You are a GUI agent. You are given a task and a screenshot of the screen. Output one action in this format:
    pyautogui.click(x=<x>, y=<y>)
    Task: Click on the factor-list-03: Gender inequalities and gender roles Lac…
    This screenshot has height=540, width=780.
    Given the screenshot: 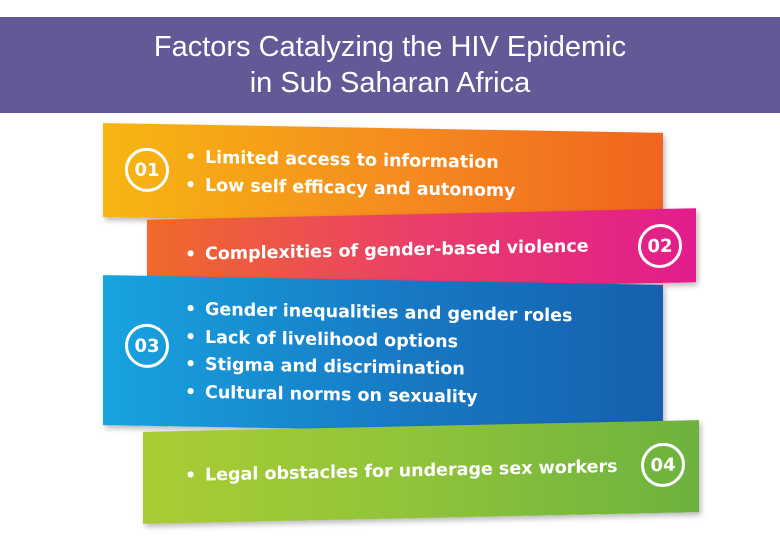 What is the action you would take?
    pyautogui.click(x=378, y=355)
    